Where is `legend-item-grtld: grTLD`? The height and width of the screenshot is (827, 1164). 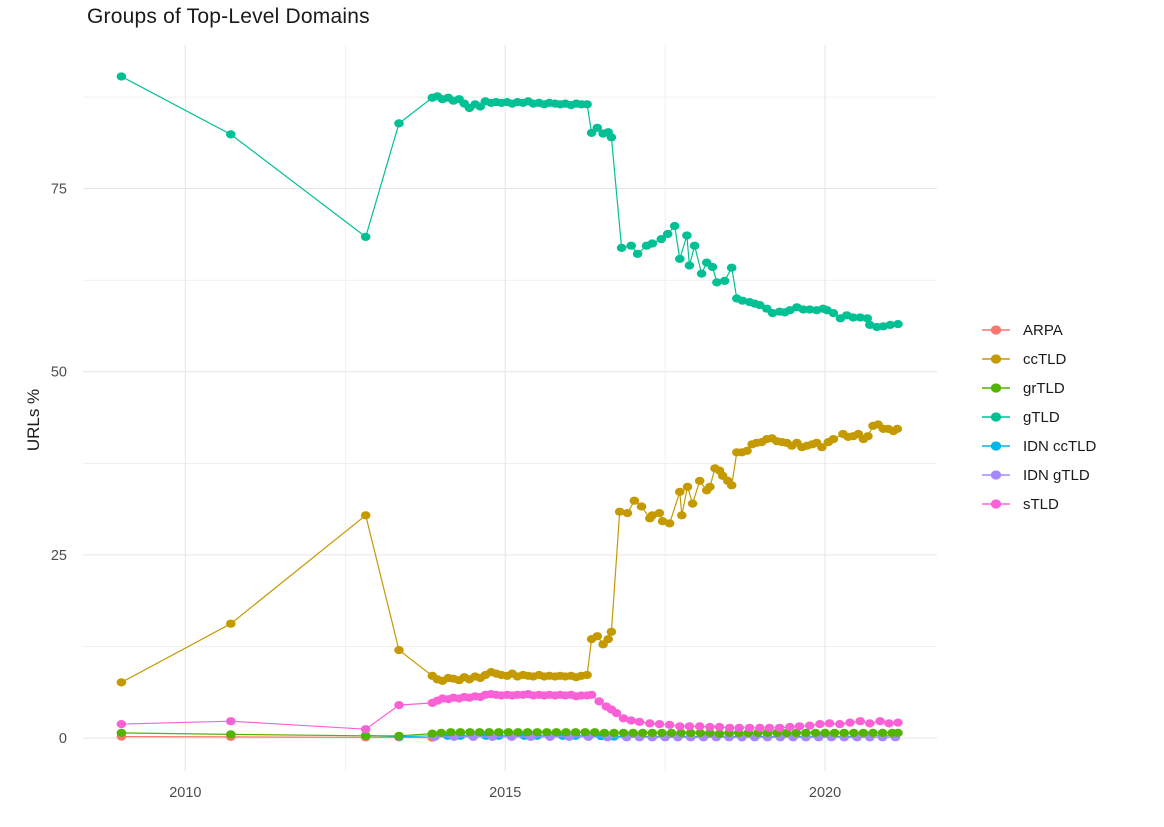
legend-item-grtld: grTLD is located at coordinates (1038, 388).